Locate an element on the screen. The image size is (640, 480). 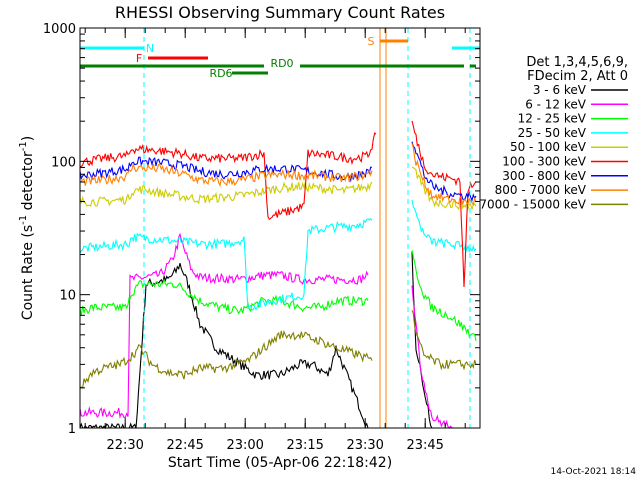
series-line-late-800-7000-kev is located at coordinates (444, 174).